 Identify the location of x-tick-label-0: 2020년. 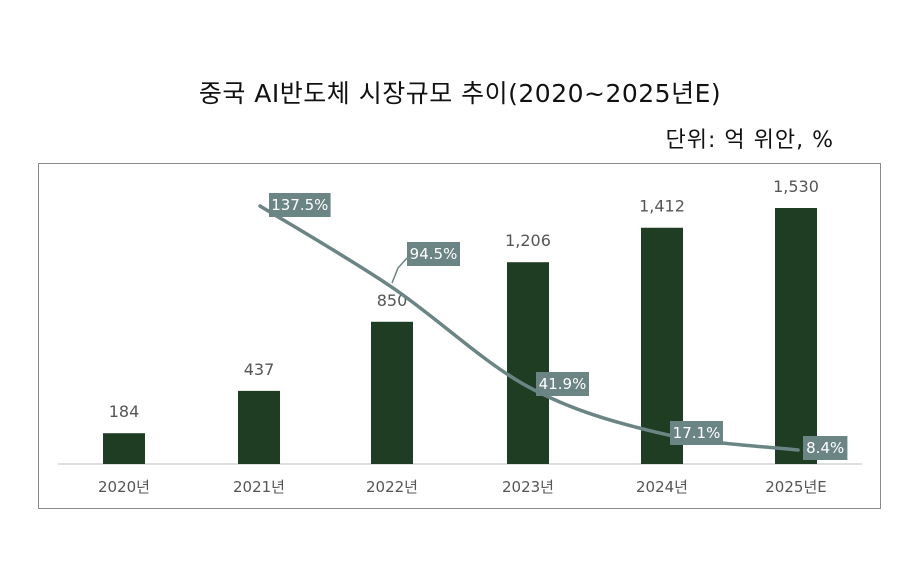
(124, 487).